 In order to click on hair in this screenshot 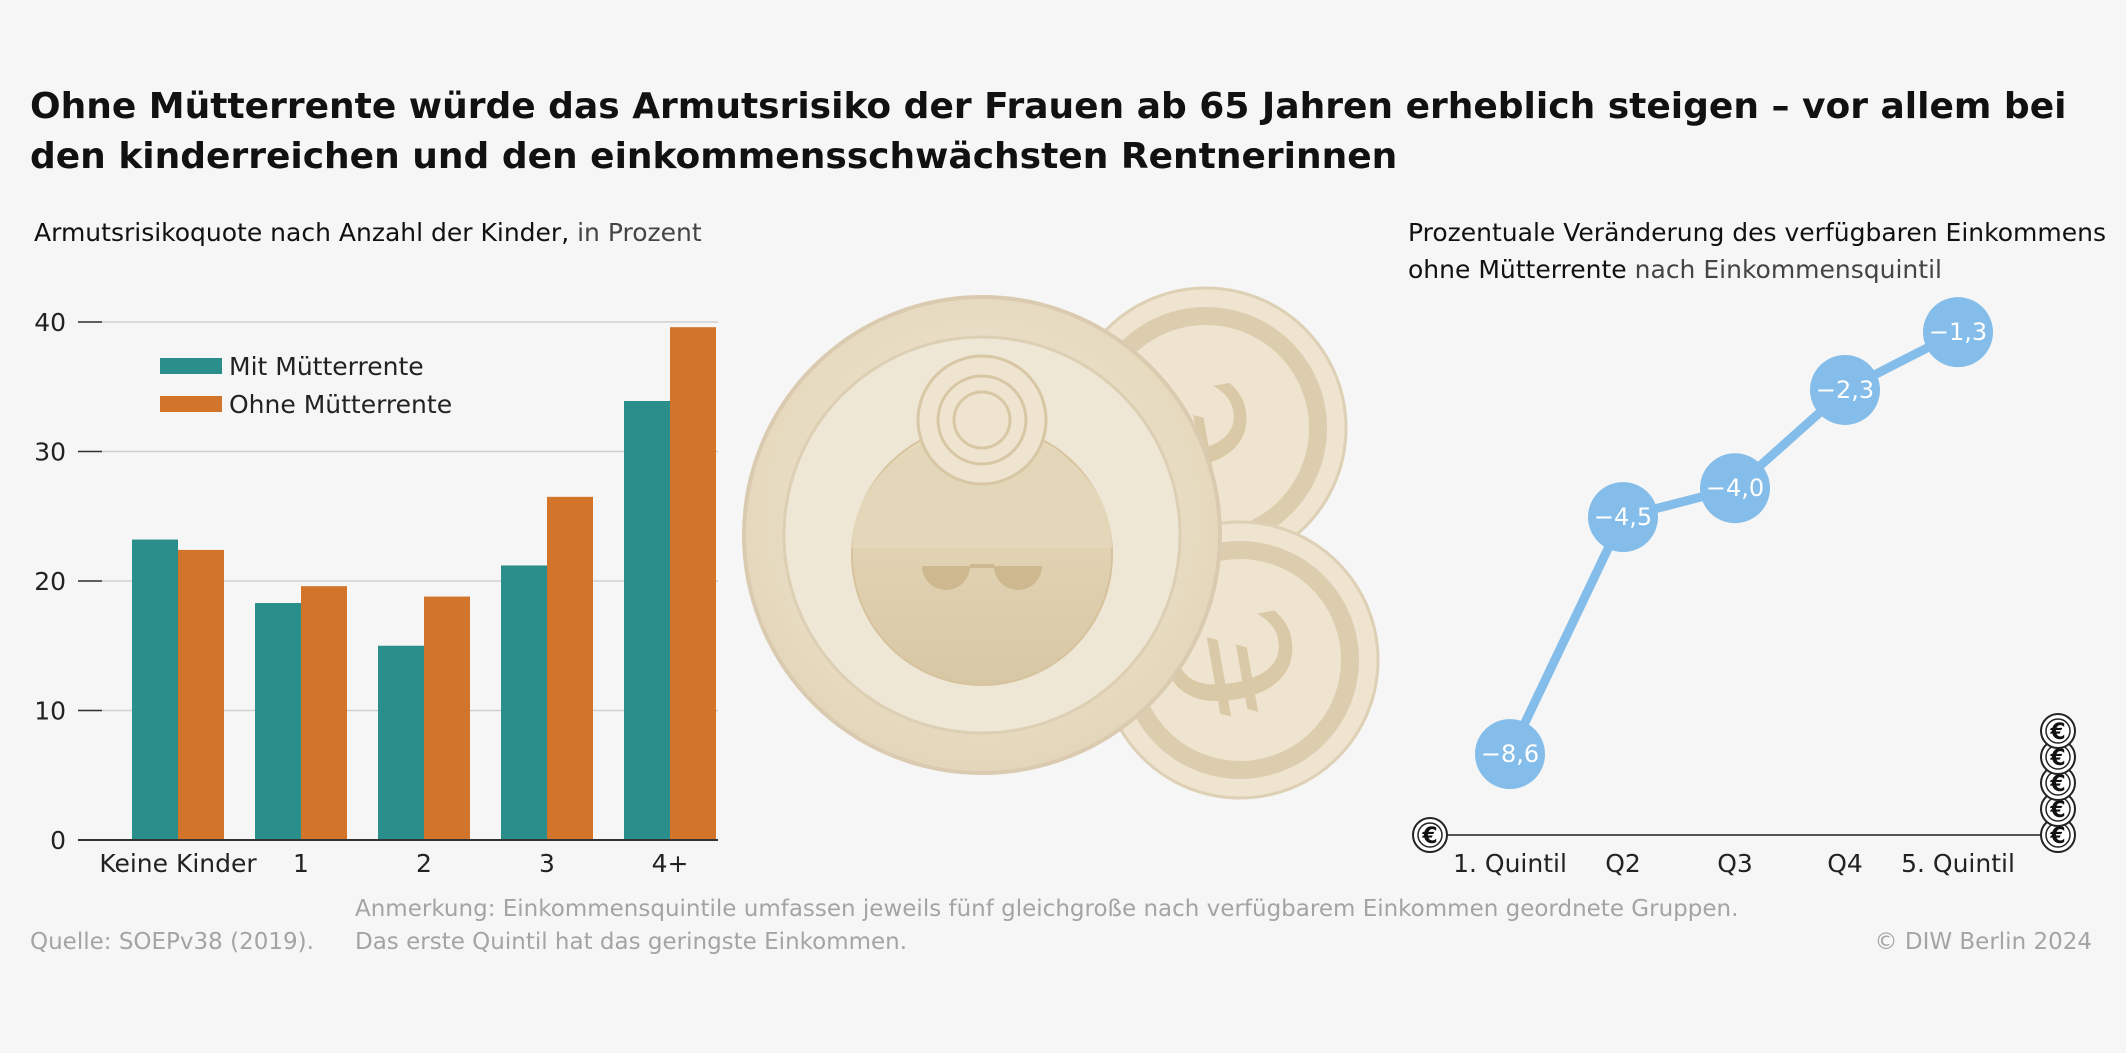, I will do `click(982, 489)`.